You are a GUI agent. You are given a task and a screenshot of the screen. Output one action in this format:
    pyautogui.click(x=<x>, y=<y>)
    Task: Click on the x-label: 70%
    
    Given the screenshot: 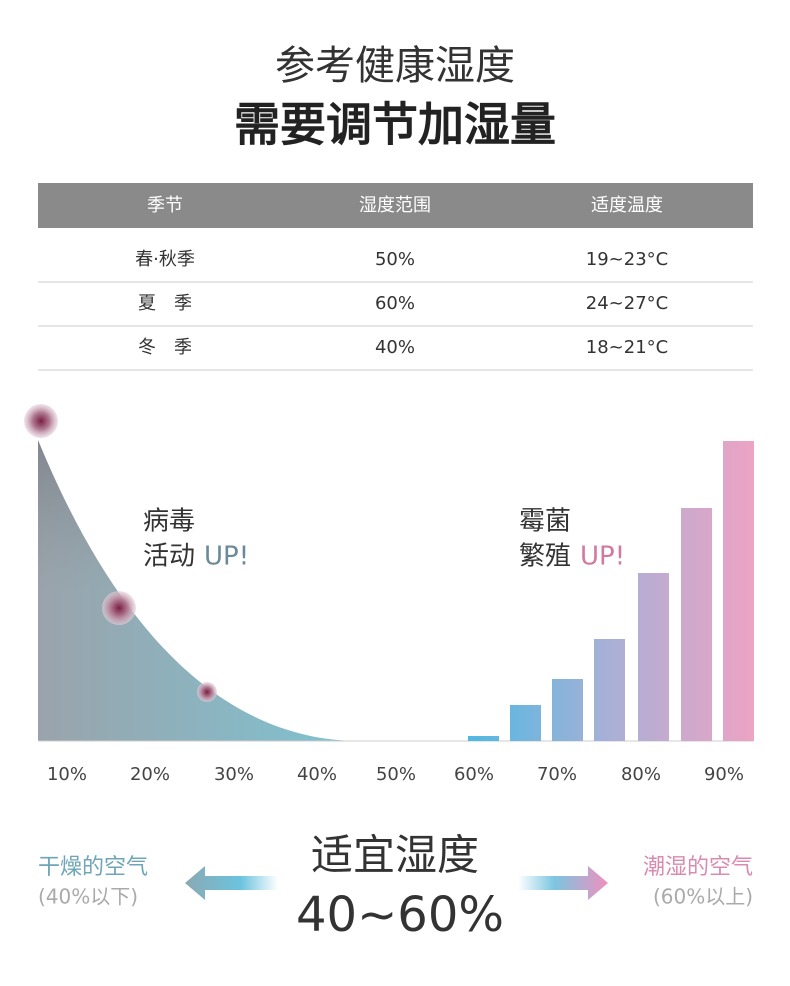 What is the action you would take?
    pyautogui.click(x=557, y=774)
    